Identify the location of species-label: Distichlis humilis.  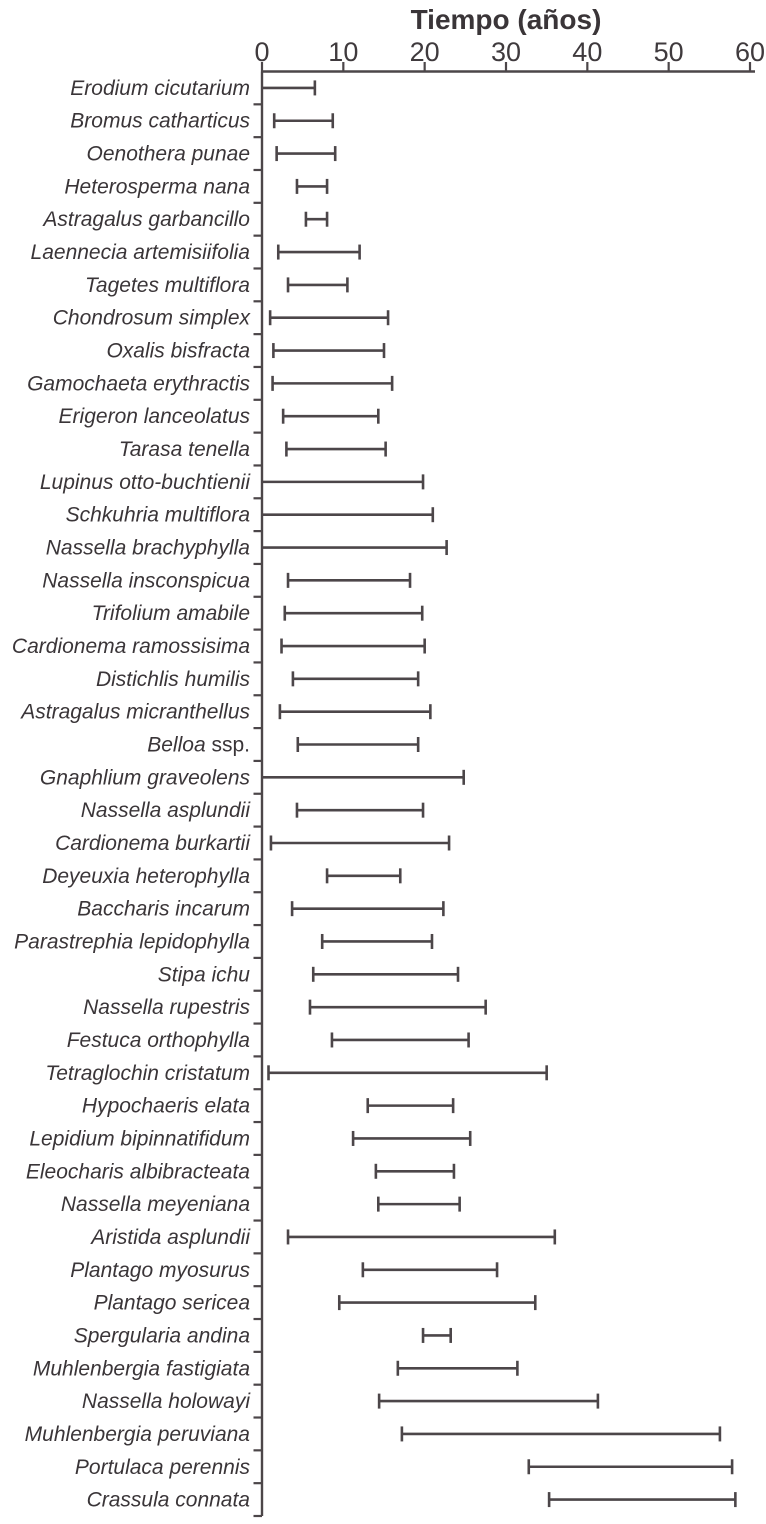
(173, 679).